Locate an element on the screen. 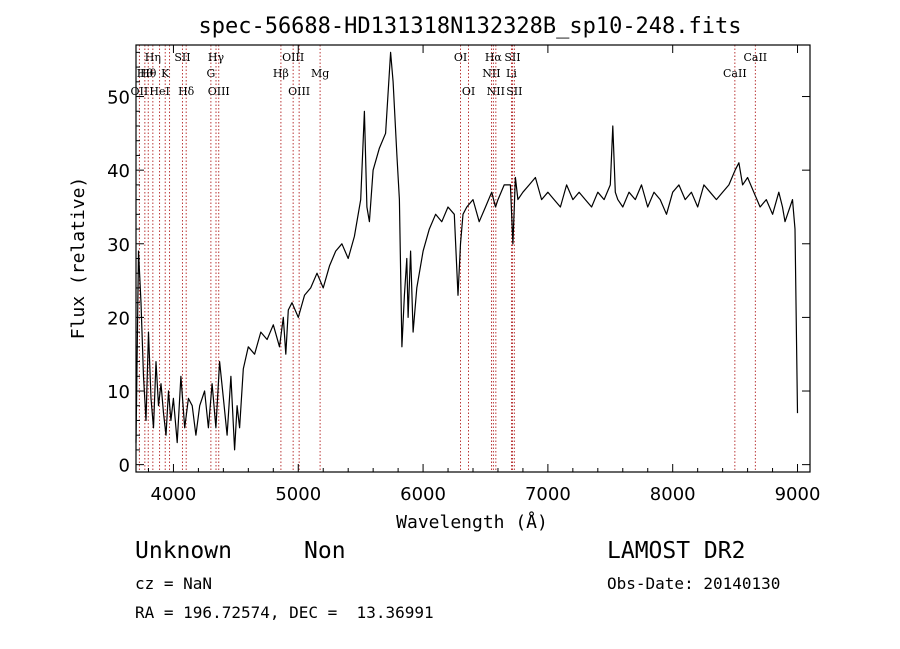  line-label-25: CaII is located at coordinates (755, 57).